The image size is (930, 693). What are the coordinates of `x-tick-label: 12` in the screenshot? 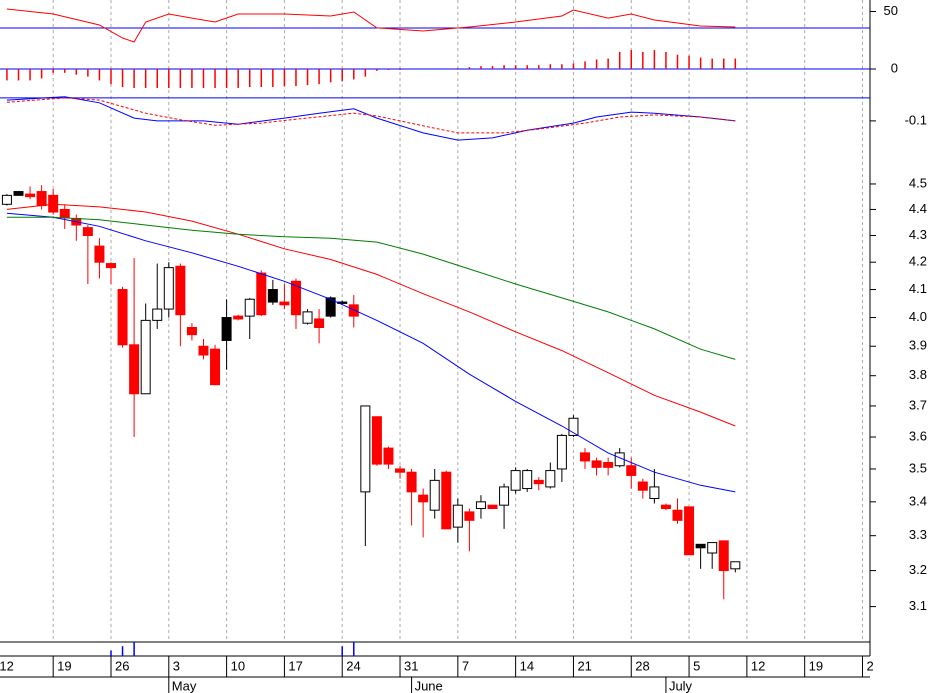 It's located at (758, 665).